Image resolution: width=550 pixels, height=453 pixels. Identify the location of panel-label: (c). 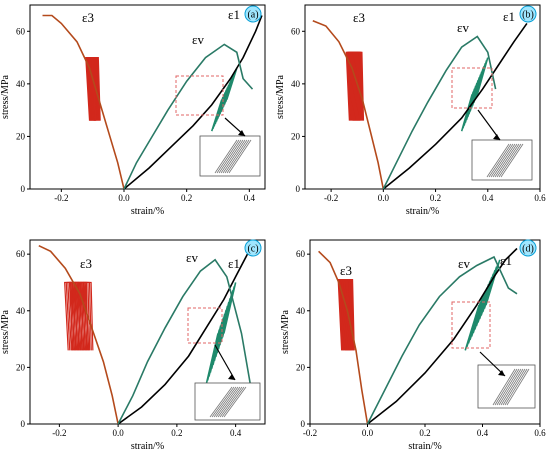
(252, 249).